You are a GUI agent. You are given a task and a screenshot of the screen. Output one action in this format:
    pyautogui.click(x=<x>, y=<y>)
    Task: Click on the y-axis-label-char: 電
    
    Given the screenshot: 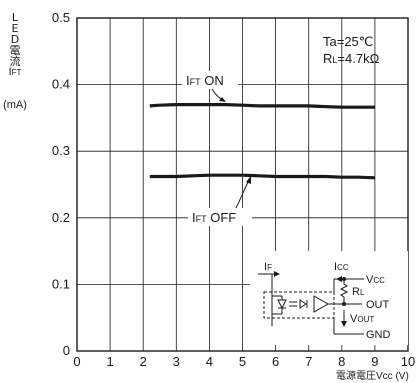 What is the action you would take?
    pyautogui.click(x=15, y=50)
    